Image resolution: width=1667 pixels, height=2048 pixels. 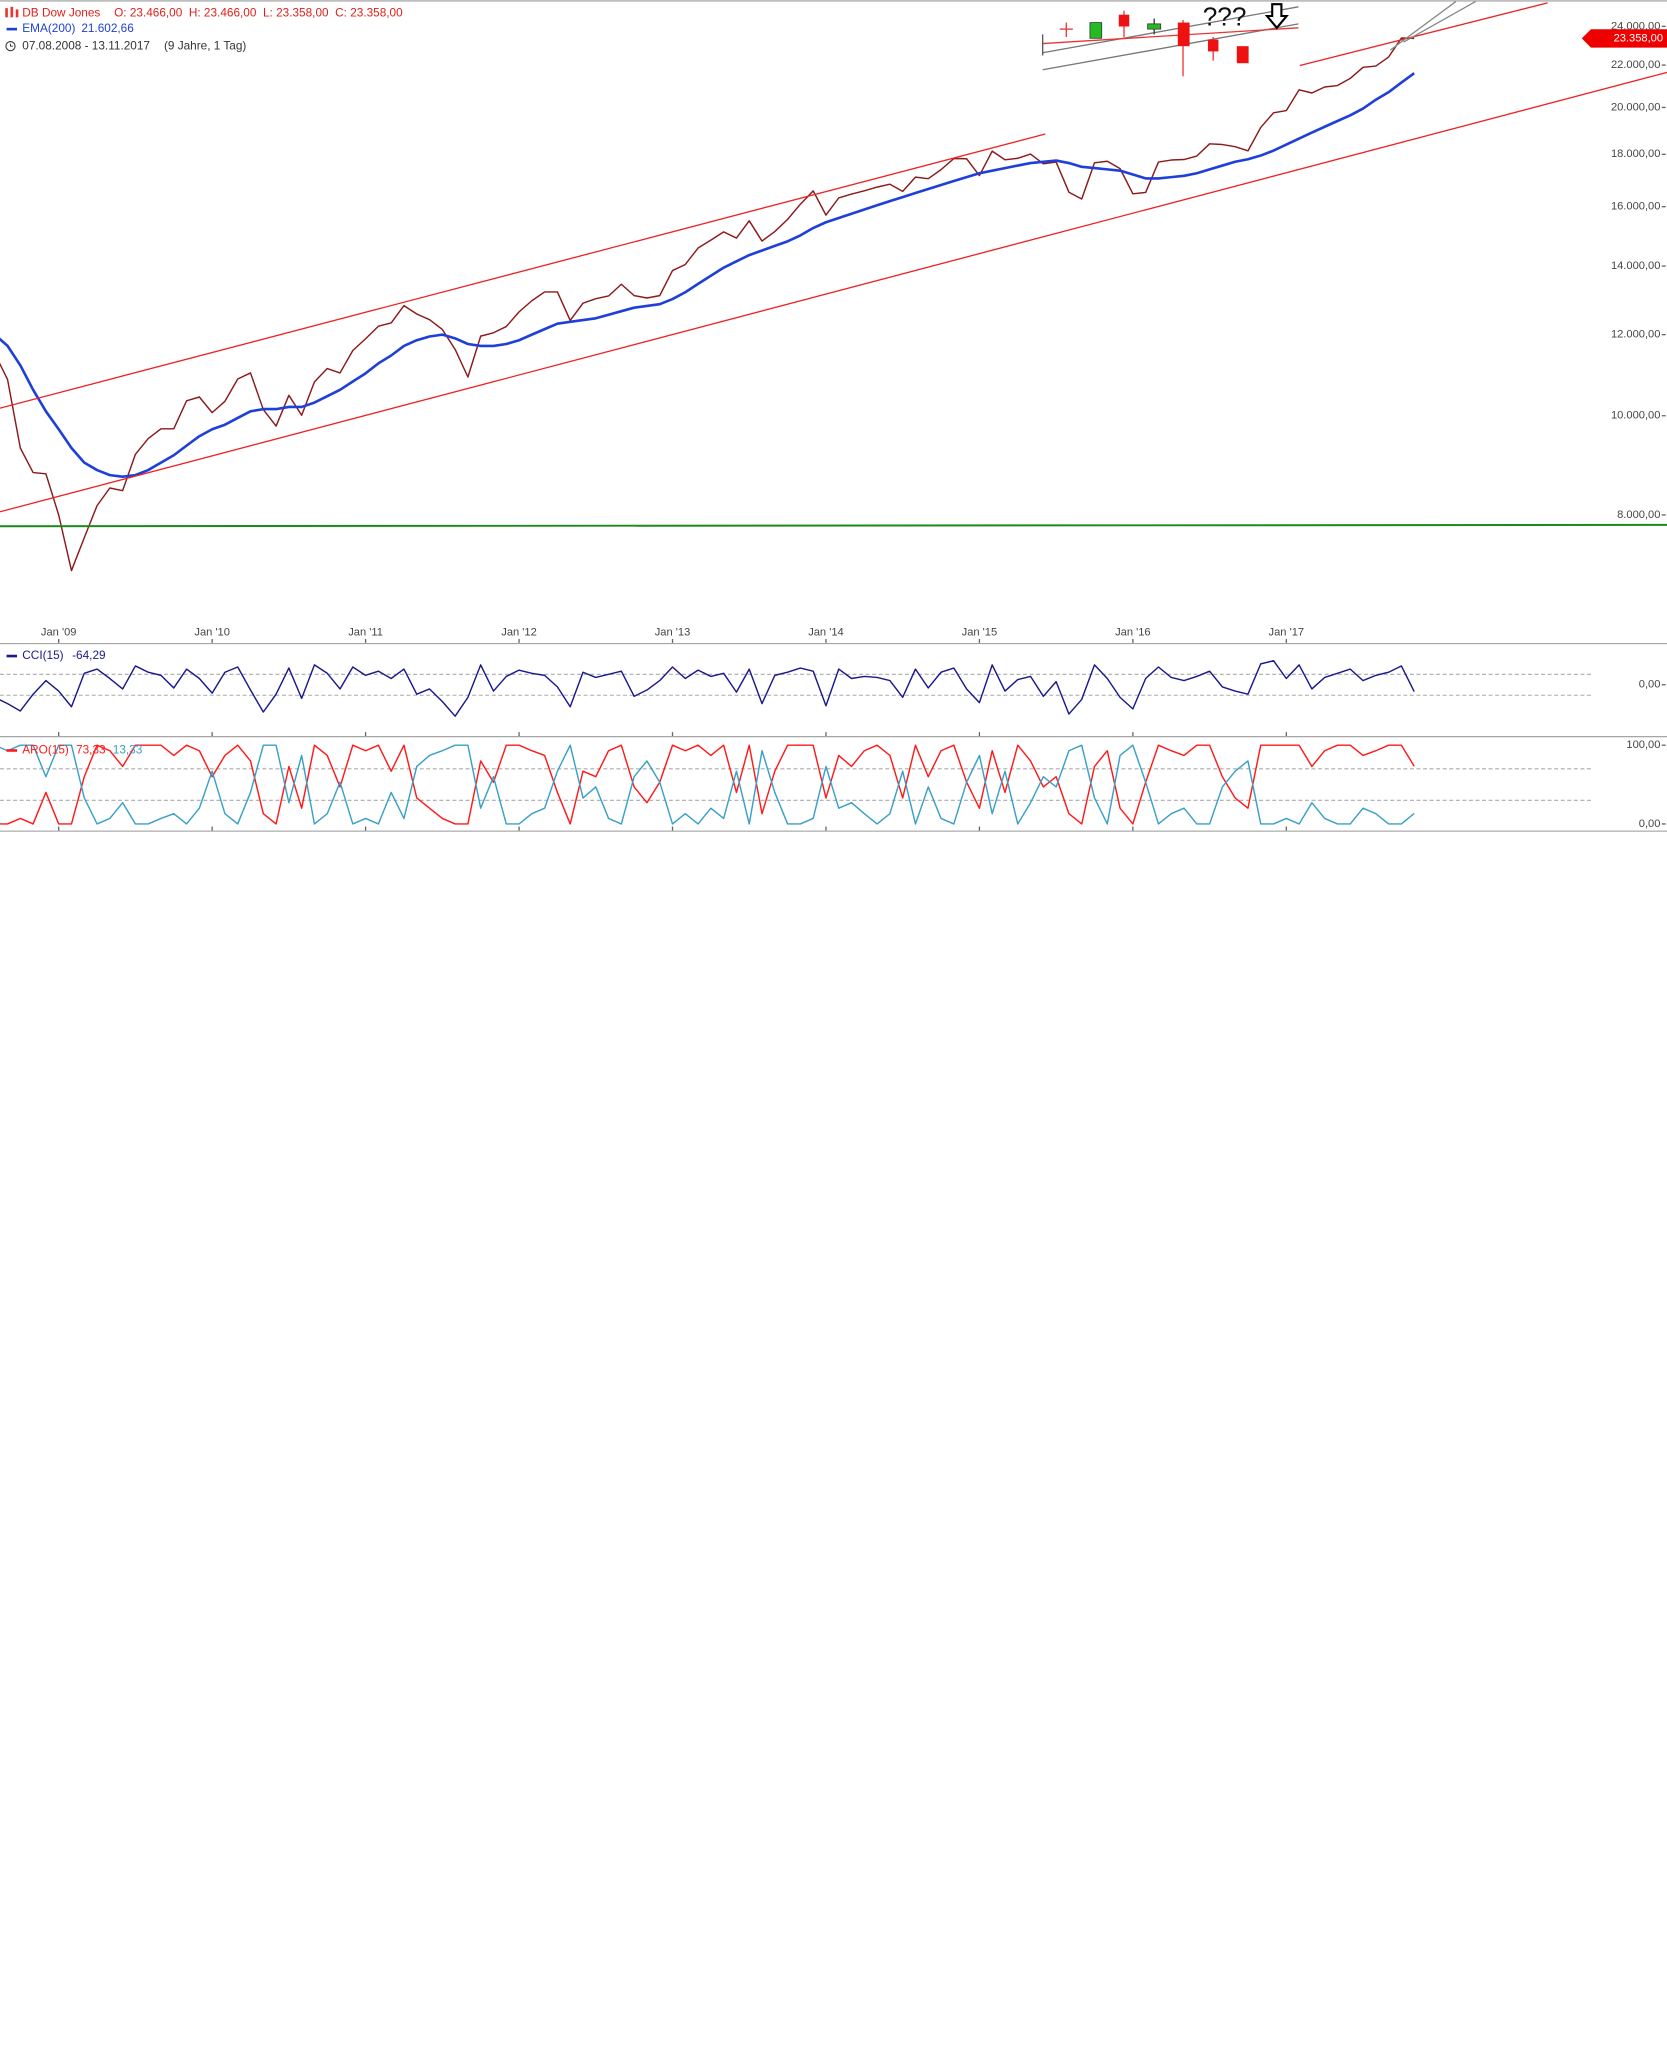 What do you see at coordinates (1636, 335) in the screenshot?
I see `y-tick-label: 12.000,00` at bounding box center [1636, 335].